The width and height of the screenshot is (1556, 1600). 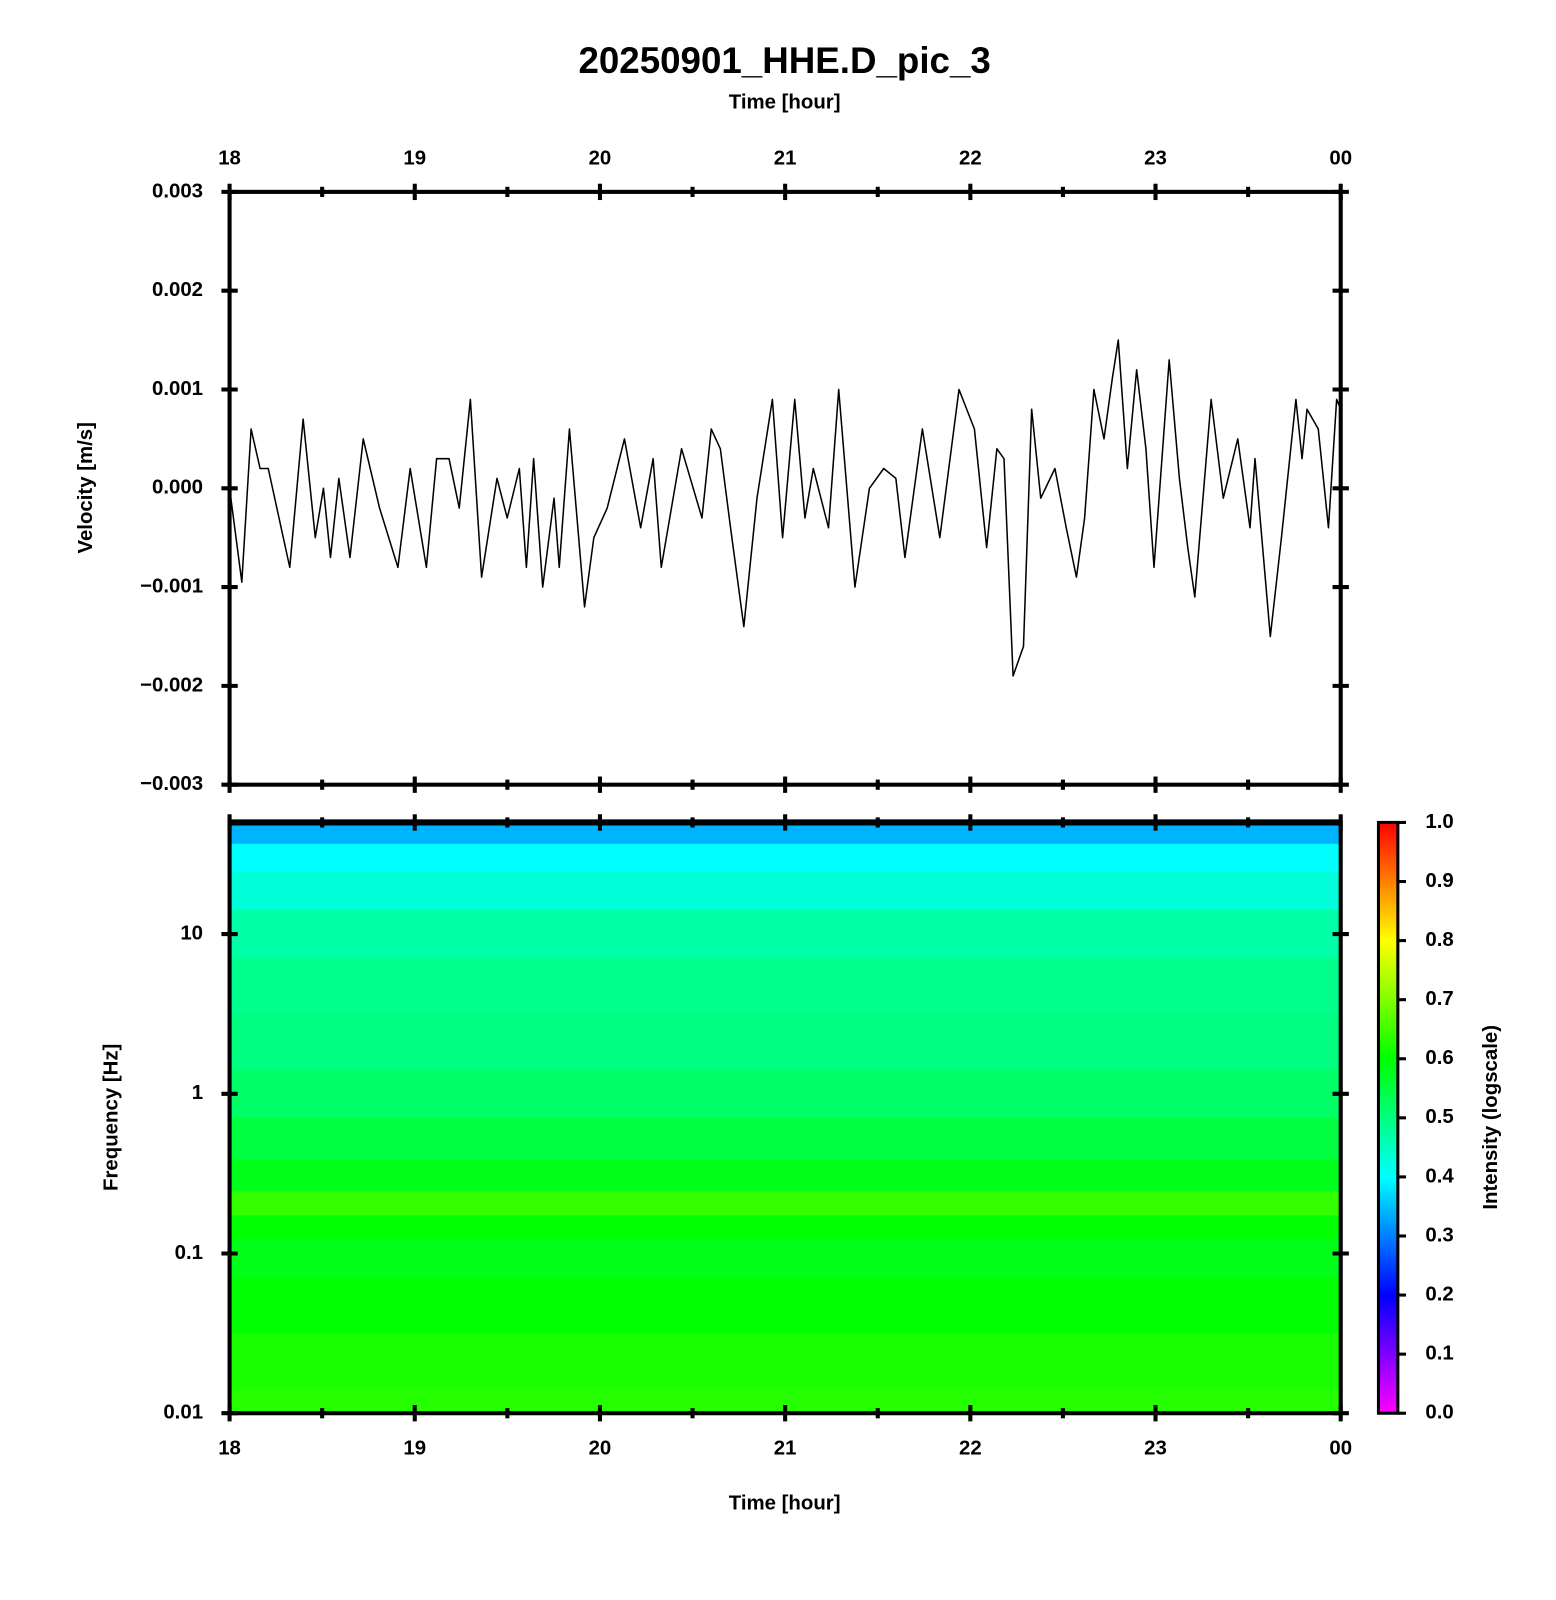 I want to click on y-axis-label: Frequency [Hz], so click(x=112, y=1117).